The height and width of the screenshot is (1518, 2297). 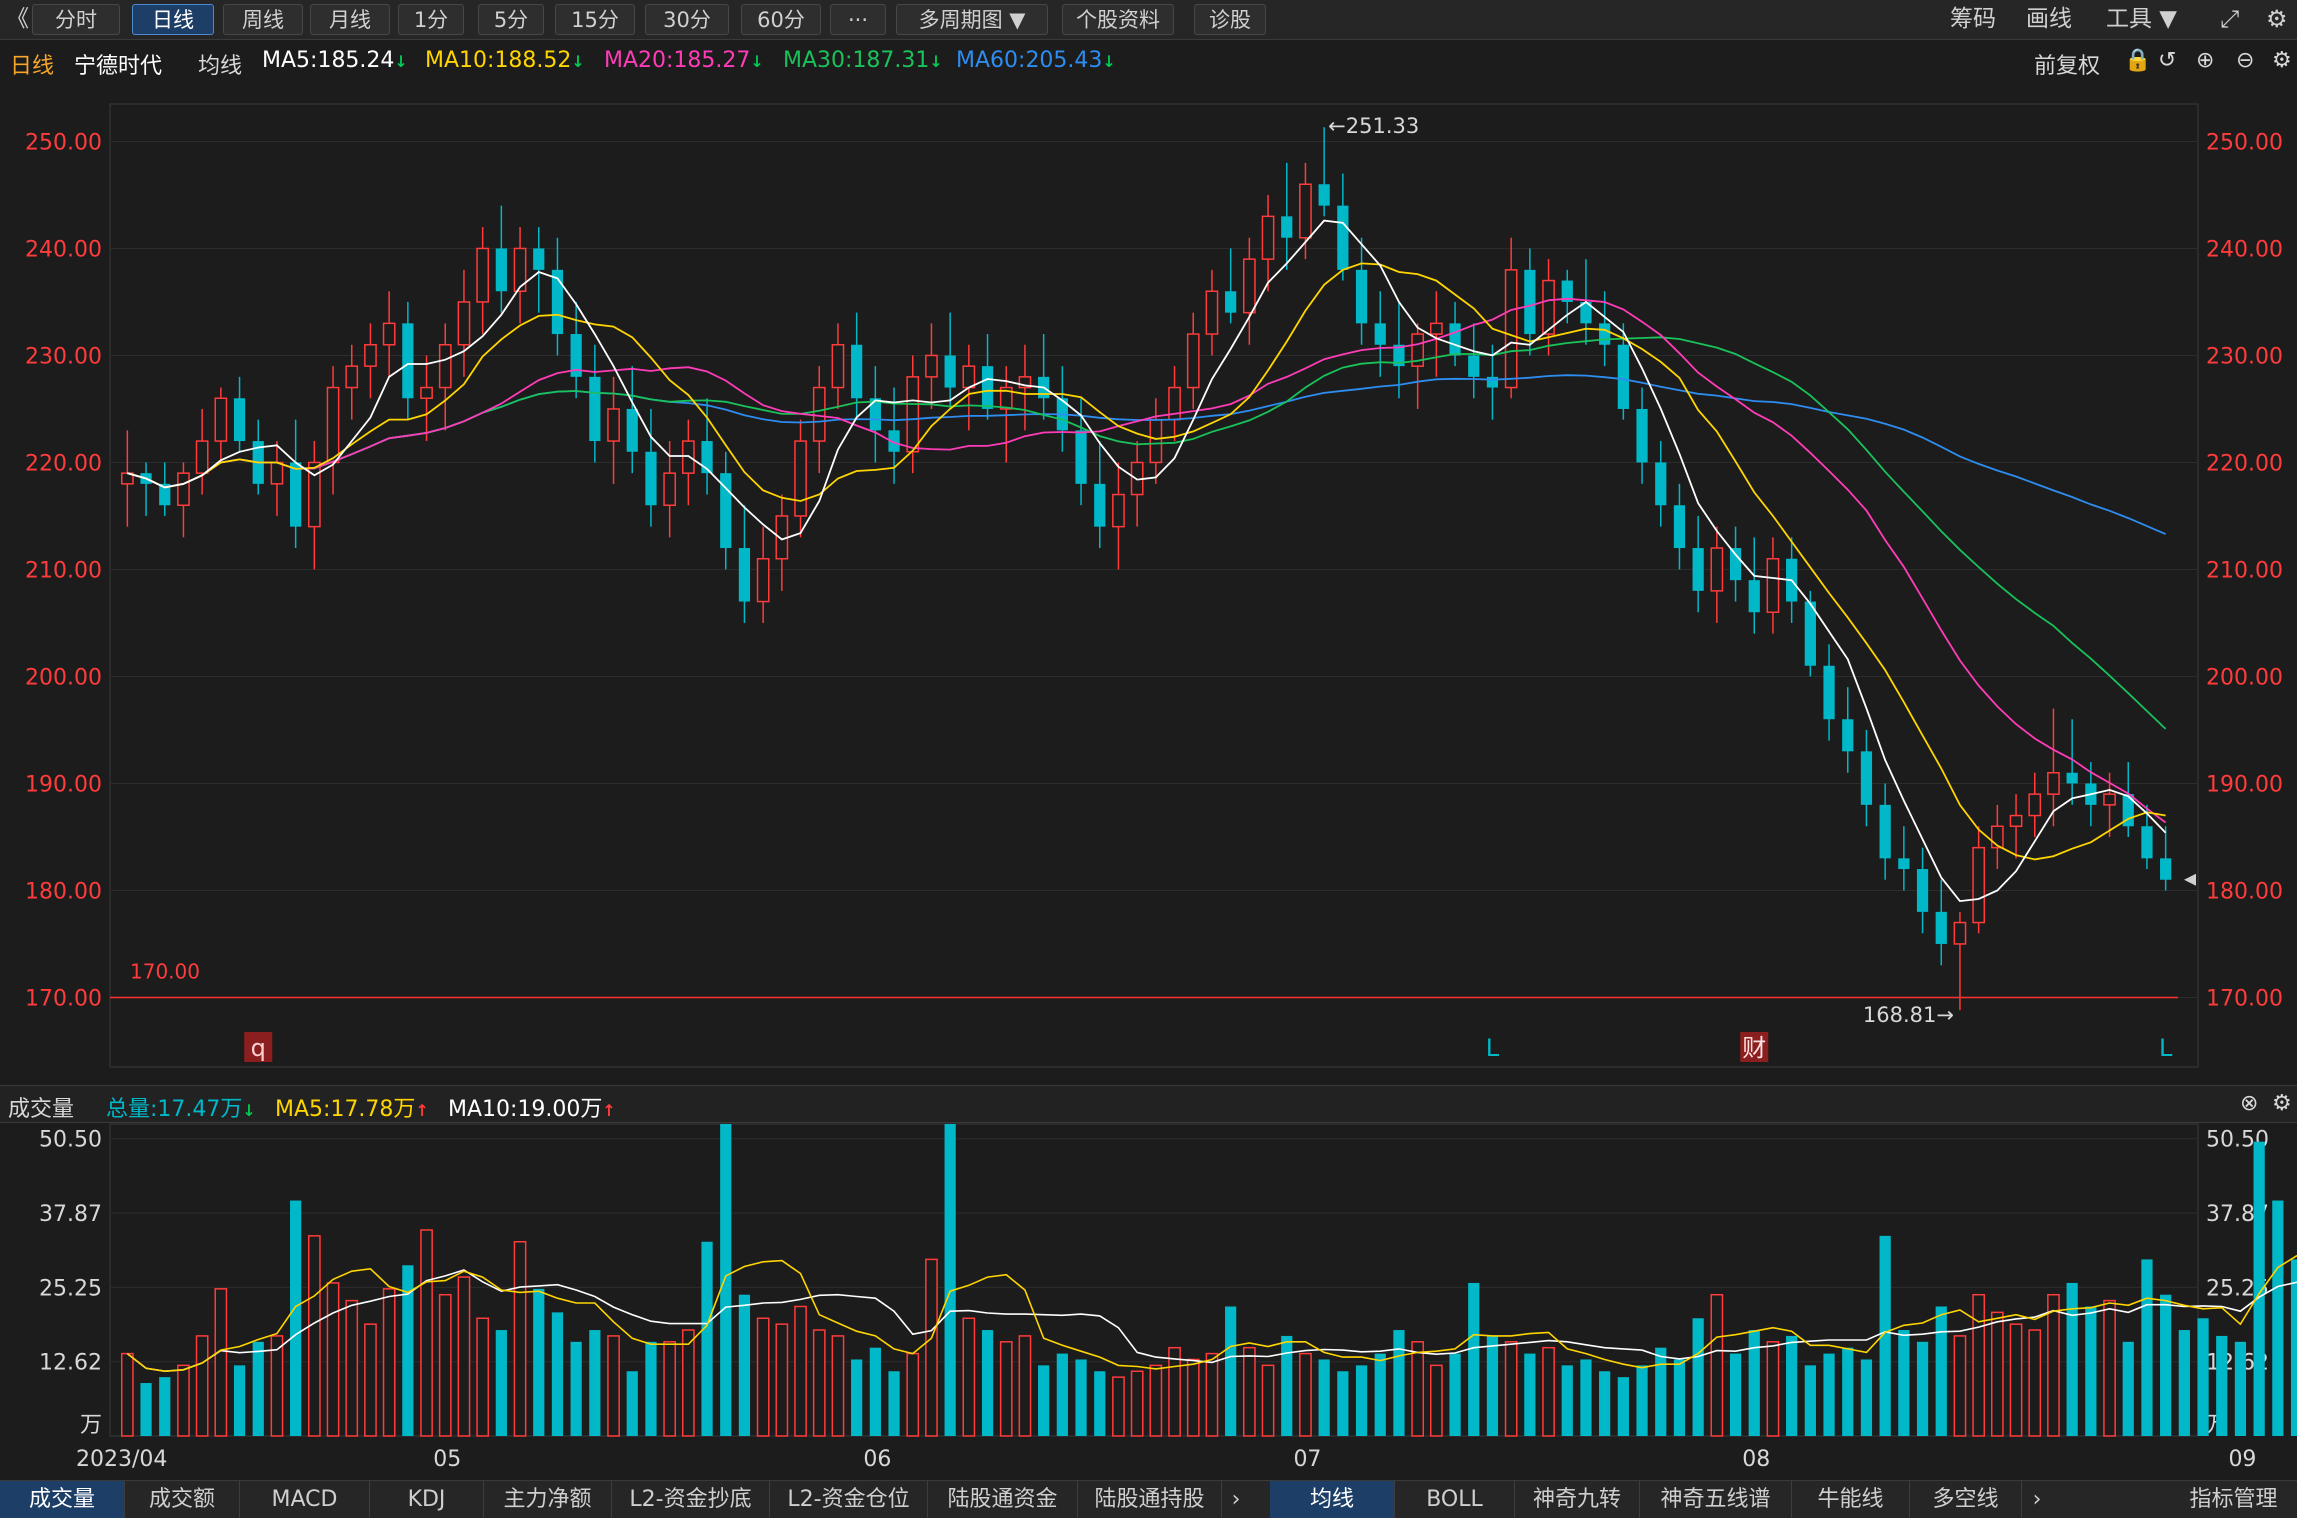 What do you see at coordinates (2245, 60) in the screenshot?
I see `zoom-out-icon: ⊖` at bounding box center [2245, 60].